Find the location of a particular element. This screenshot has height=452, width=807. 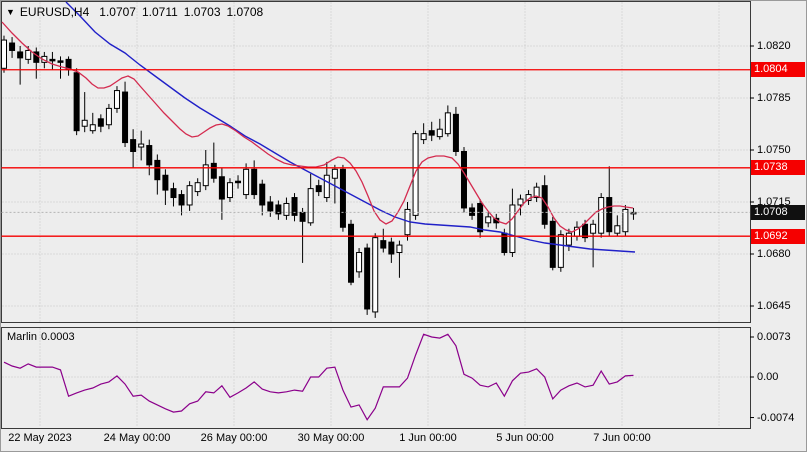

indicator-label: Marlin 0.0003 is located at coordinates (43, 337).